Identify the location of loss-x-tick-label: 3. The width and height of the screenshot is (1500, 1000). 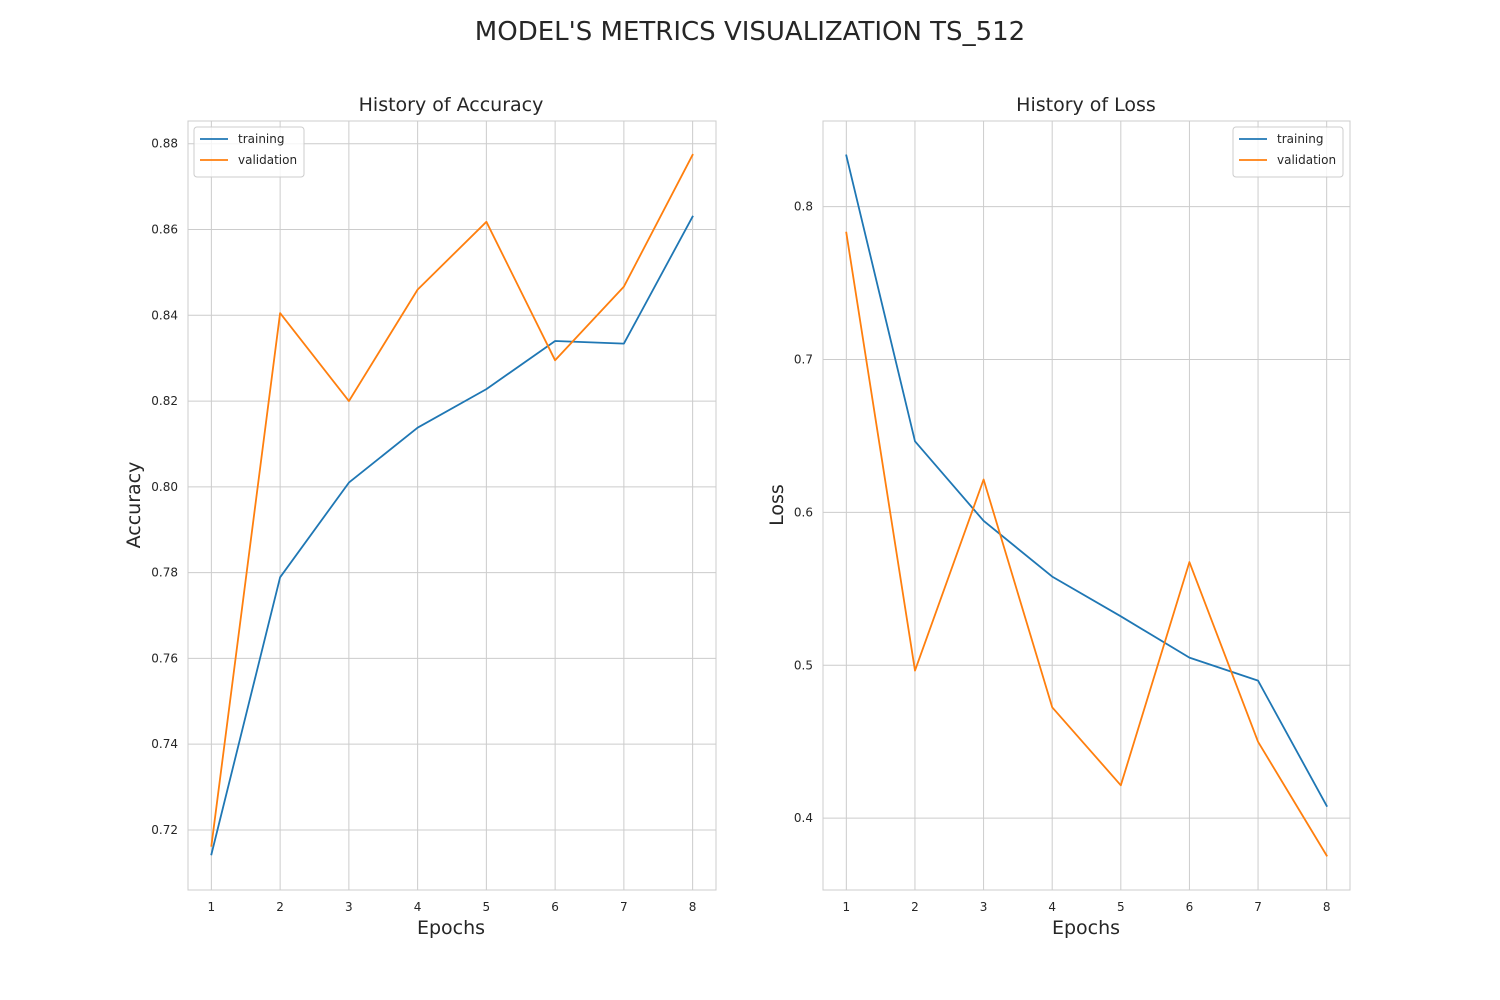
(984, 907).